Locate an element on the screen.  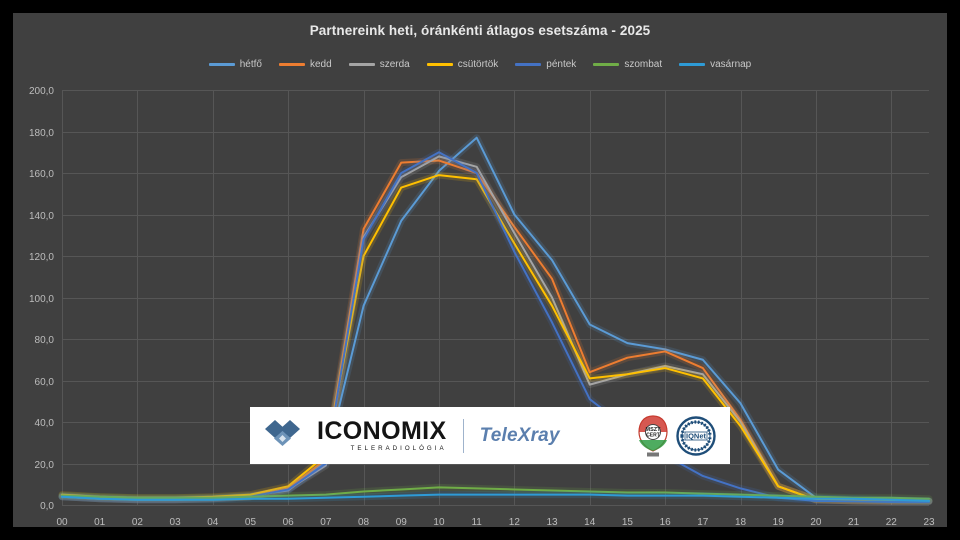
x-axis-tick-label: 04 is located at coordinates (213, 522).